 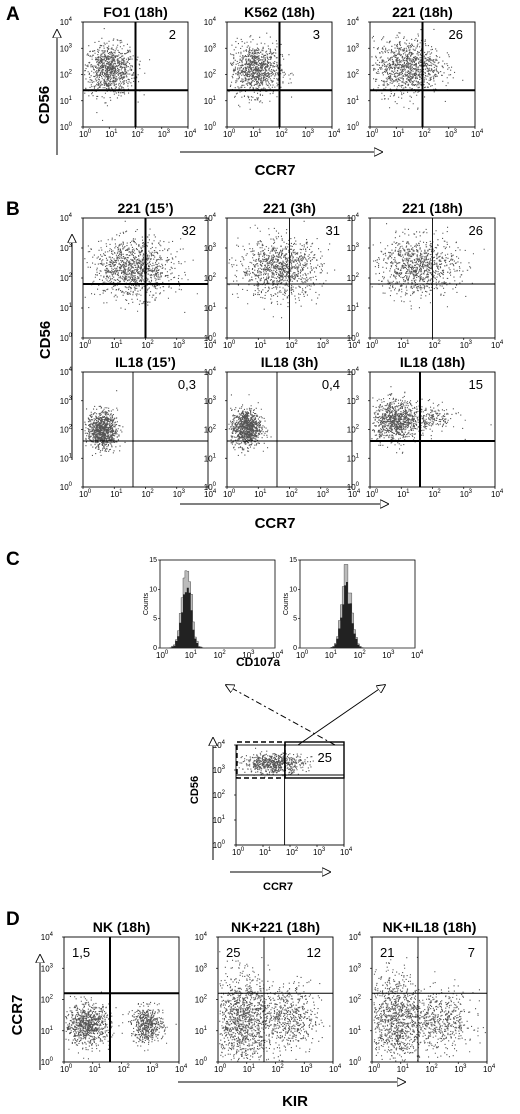 What do you see at coordinates (124, 1069) in the screenshot?
I see `panel-d-plot-1-xtick: 10²` at bounding box center [124, 1069].